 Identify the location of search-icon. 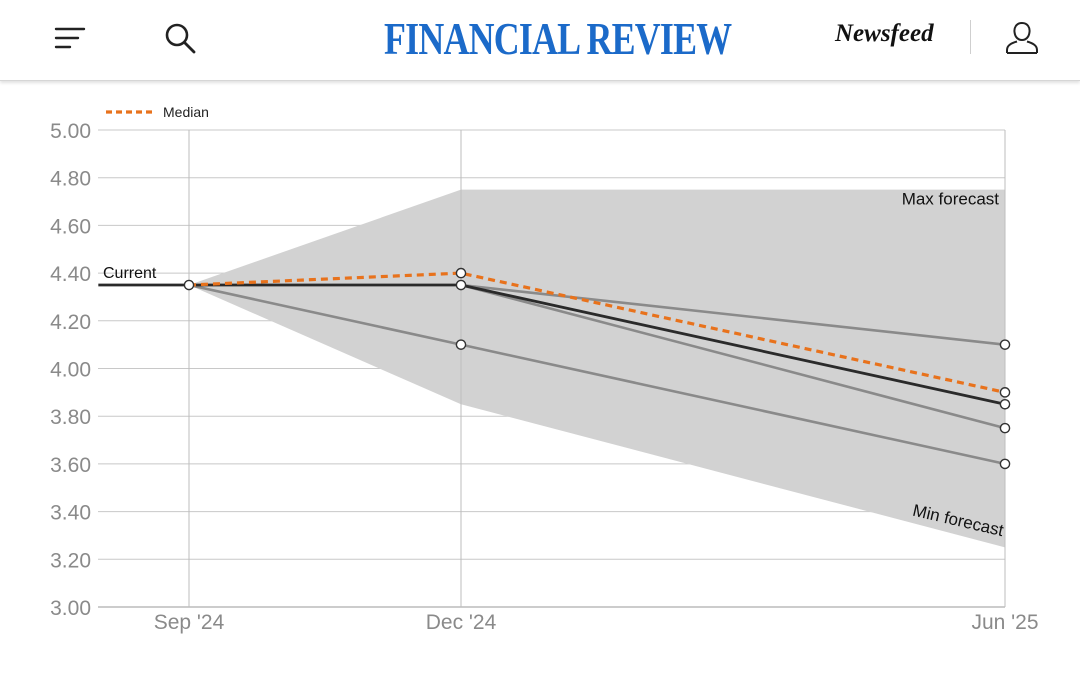
(180, 38).